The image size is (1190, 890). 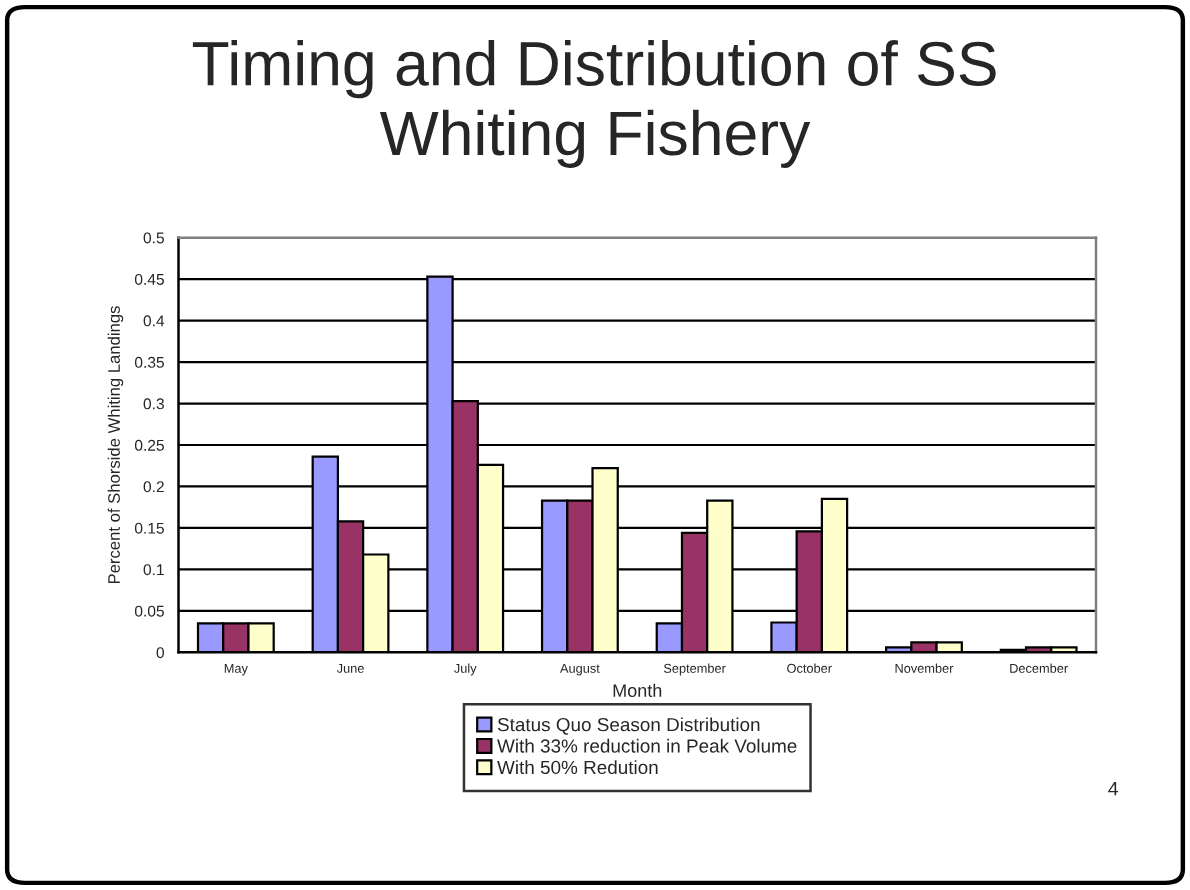 I want to click on legend-label: Status Quo Season Distribution, so click(x=628, y=726).